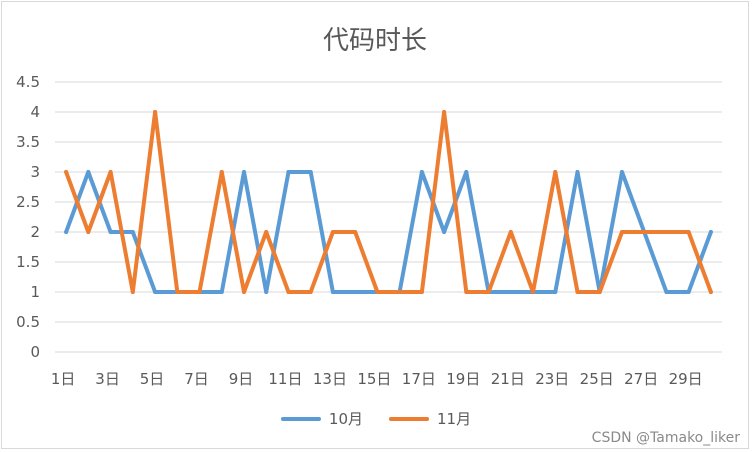 Image resolution: width=752 pixels, height=452 pixels. Describe the element at coordinates (419, 379) in the screenshot. I see `x-tick-label: 17日` at that location.